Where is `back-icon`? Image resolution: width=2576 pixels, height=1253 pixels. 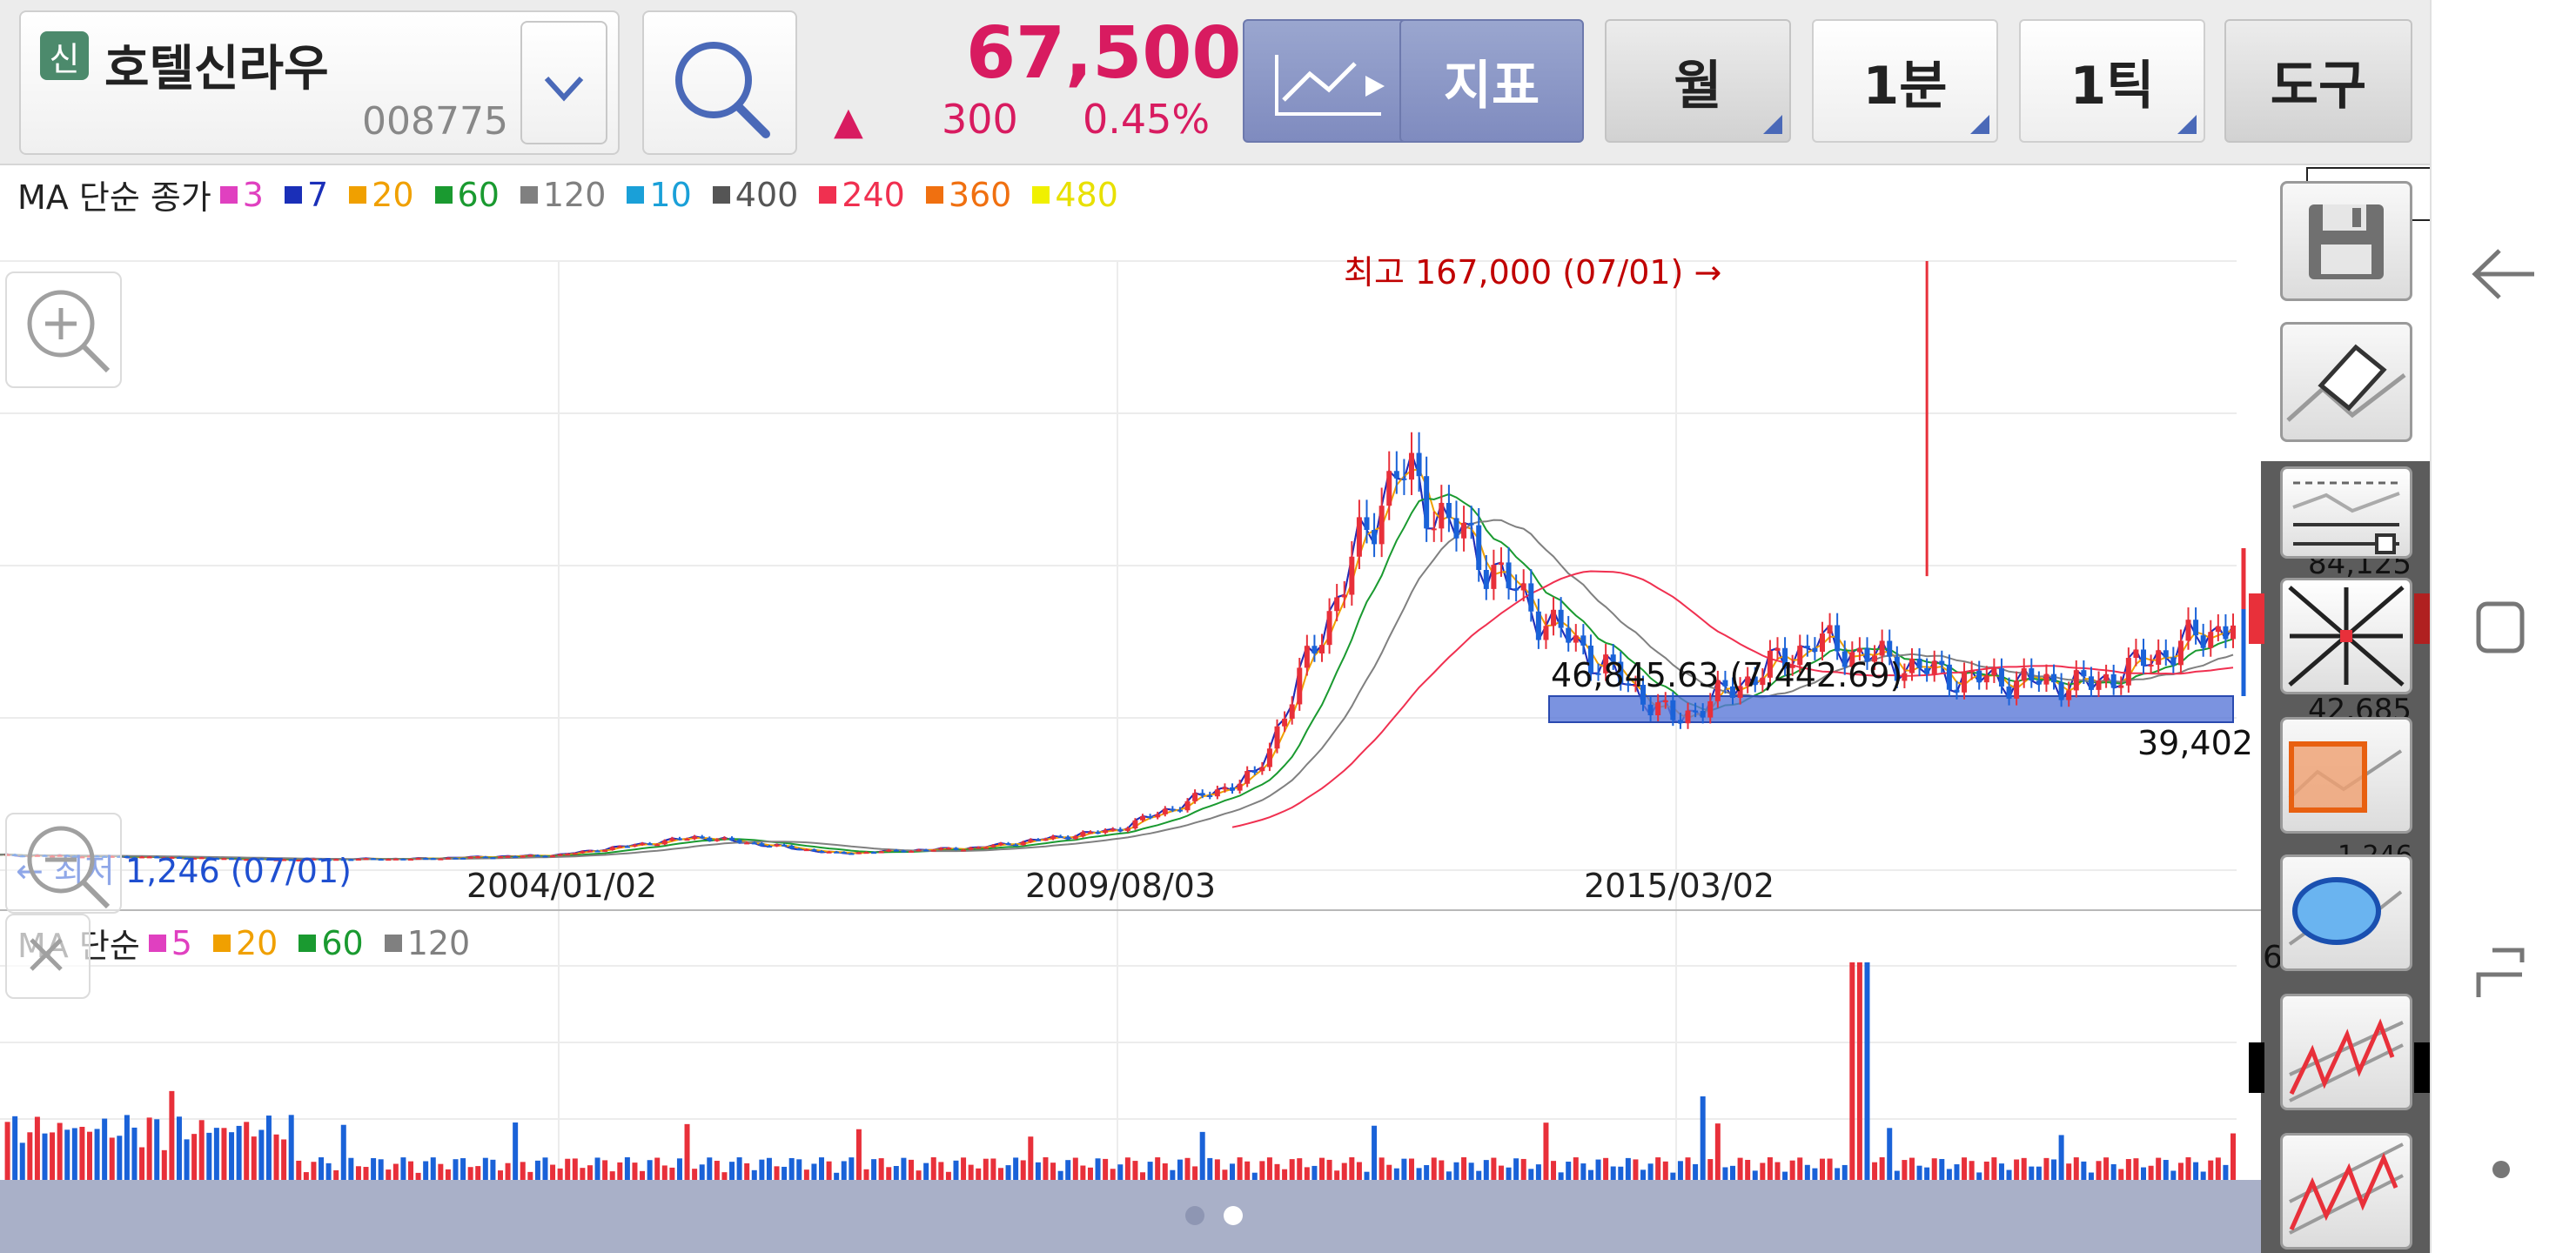
back-icon is located at coordinates (2503, 274).